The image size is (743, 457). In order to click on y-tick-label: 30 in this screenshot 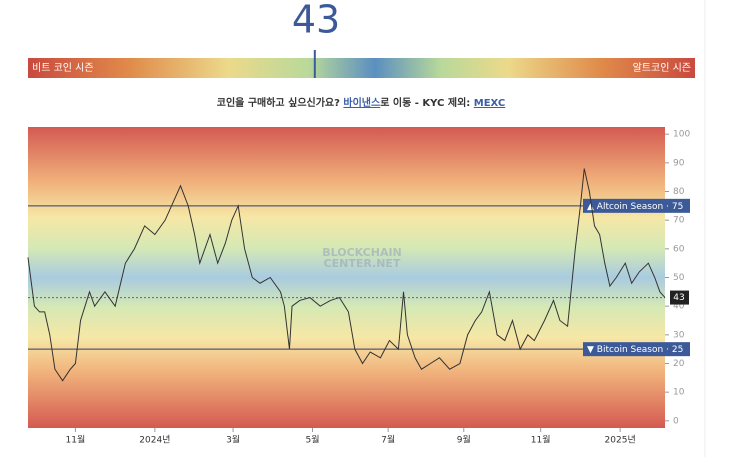, I will do `click(679, 335)`.